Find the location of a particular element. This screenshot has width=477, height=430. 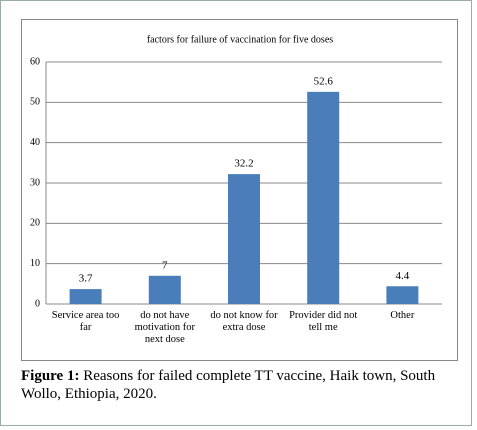

y-tick-label: 50 is located at coordinates (35, 102).